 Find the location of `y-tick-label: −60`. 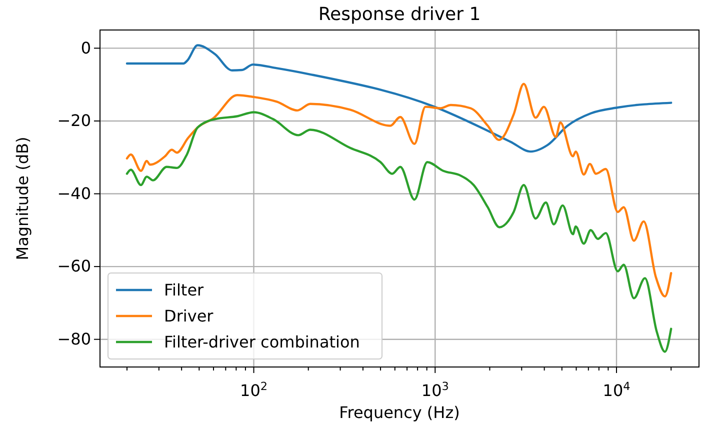

y-tick-label: −60 is located at coordinates (74, 266).